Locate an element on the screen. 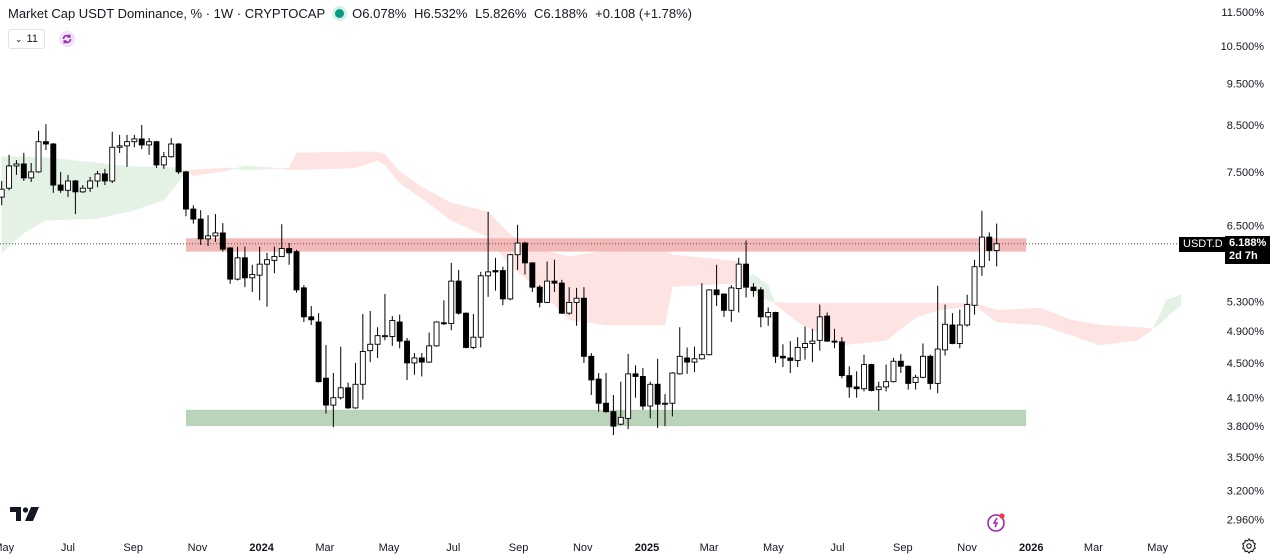  lightning-alert-icon is located at coordinates (997, 522).